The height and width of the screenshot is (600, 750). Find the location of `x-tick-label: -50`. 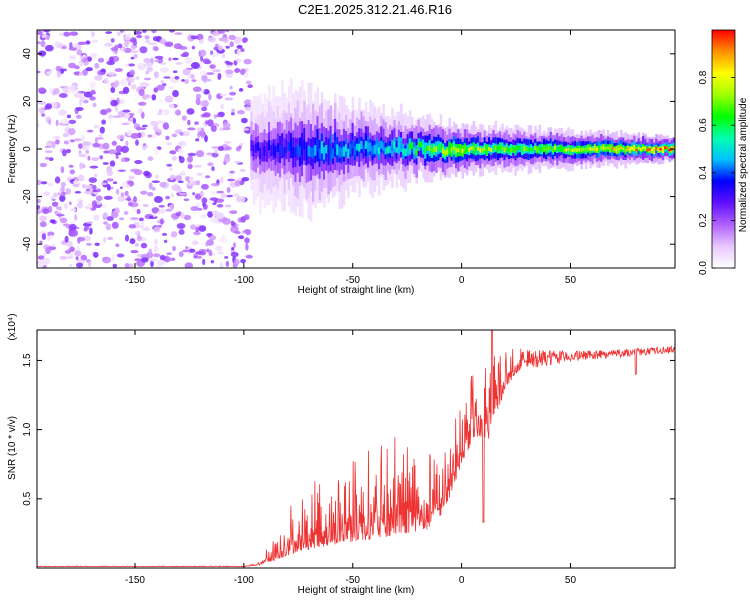

x-tick-label: -50 is located at coordinates (353, 280).